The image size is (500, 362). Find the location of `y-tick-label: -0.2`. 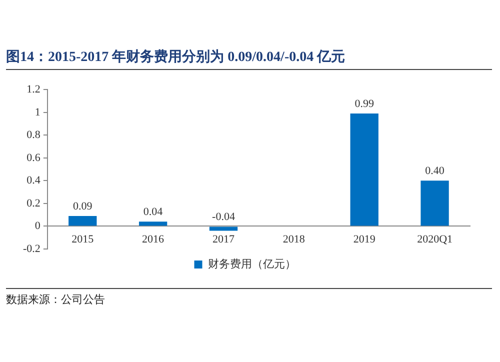

y-tick-label: -0.2 is located at coordinates (31, 248).